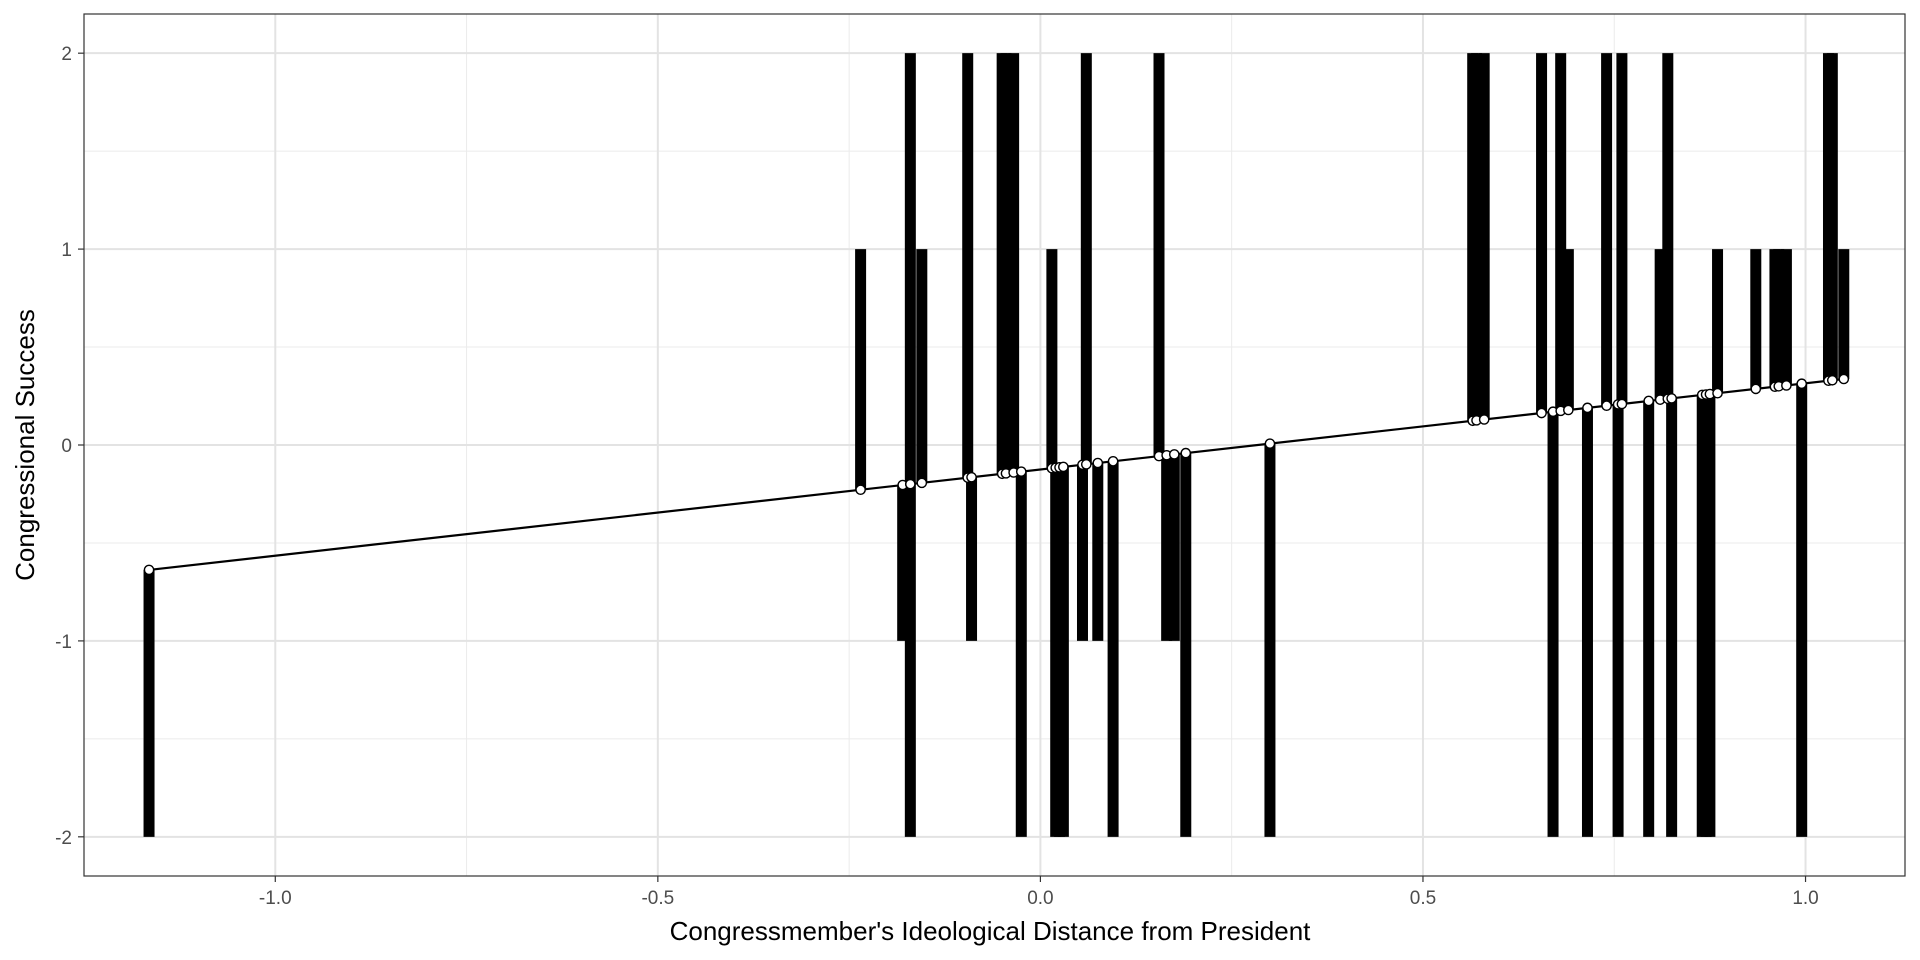 This screenshot has height=960, width=1920. I want to click on x-tick-label: 1.0, so click(1805, 898).